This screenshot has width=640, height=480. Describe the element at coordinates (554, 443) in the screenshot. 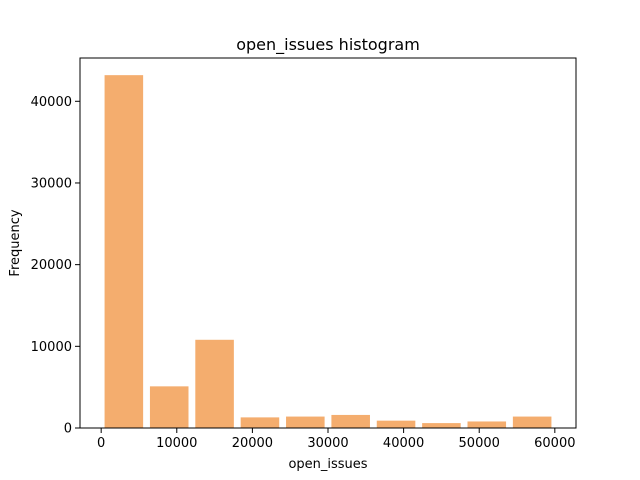

I see `x-tick-label: 60000` at that location.